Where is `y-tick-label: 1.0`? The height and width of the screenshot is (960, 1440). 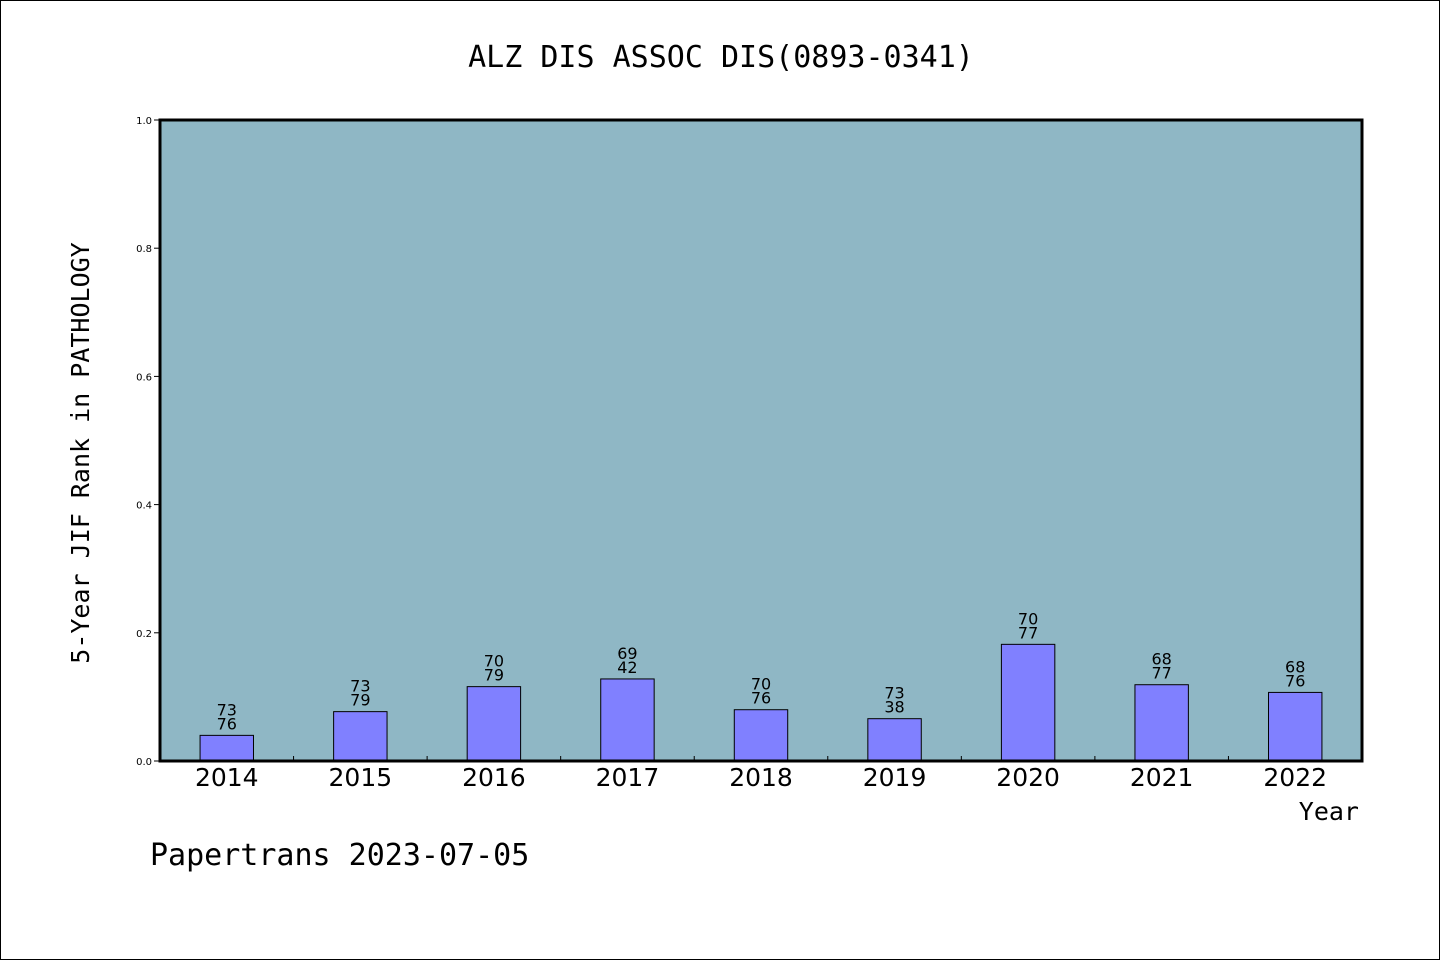 y-tick-label: 1.0 is located at coordinates (144, 121).